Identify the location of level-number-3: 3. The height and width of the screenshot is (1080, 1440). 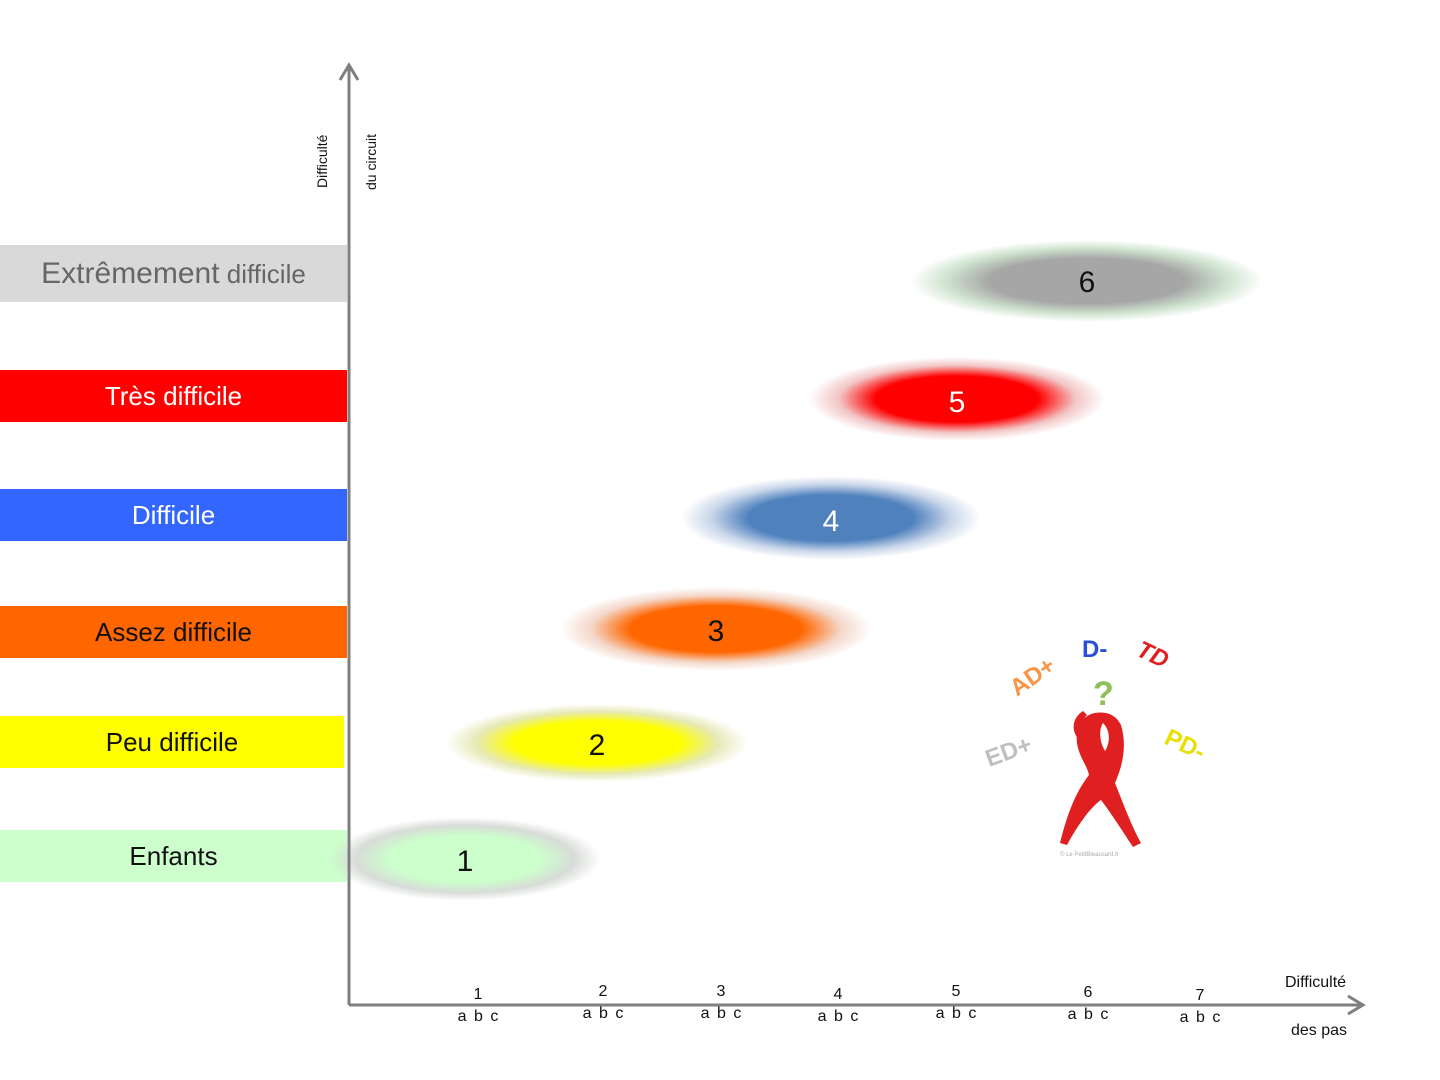
(716, 631).